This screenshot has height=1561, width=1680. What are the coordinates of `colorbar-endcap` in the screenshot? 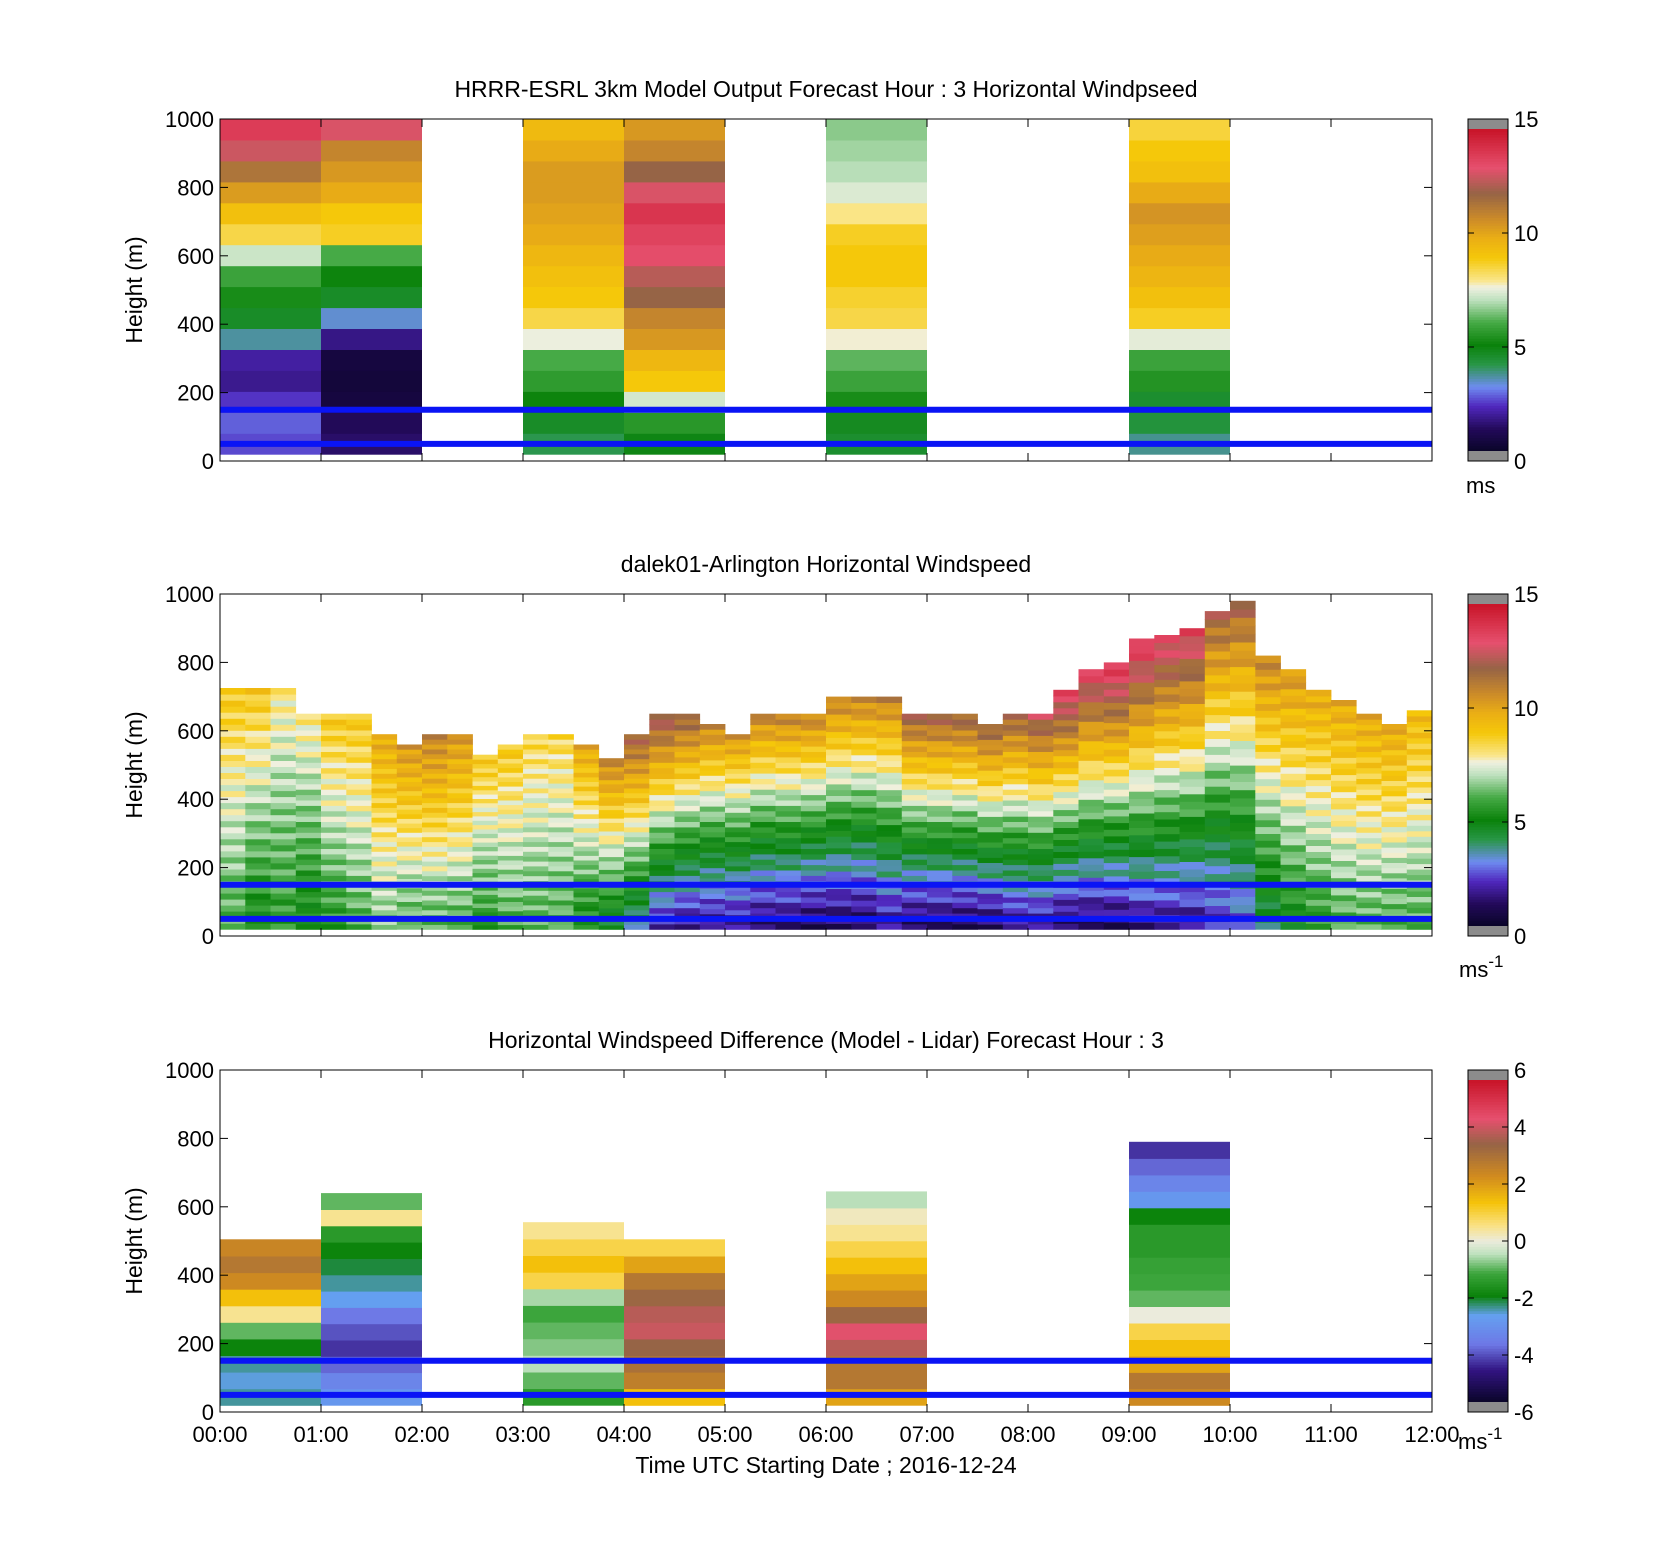 It's located at (1488, 456).